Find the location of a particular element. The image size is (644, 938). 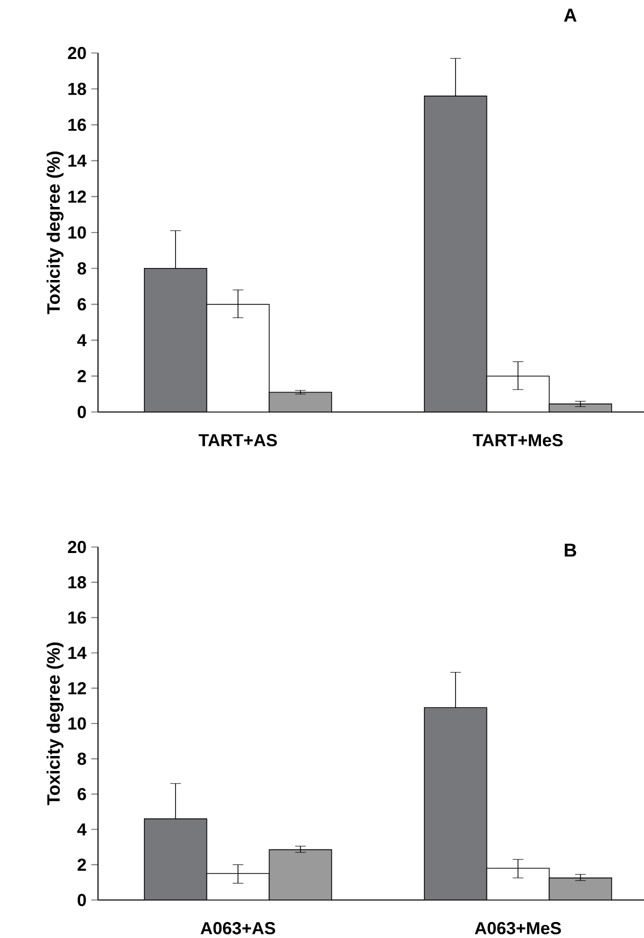

x-tick-label: A063+MeS is located at coordinates (517, 928).